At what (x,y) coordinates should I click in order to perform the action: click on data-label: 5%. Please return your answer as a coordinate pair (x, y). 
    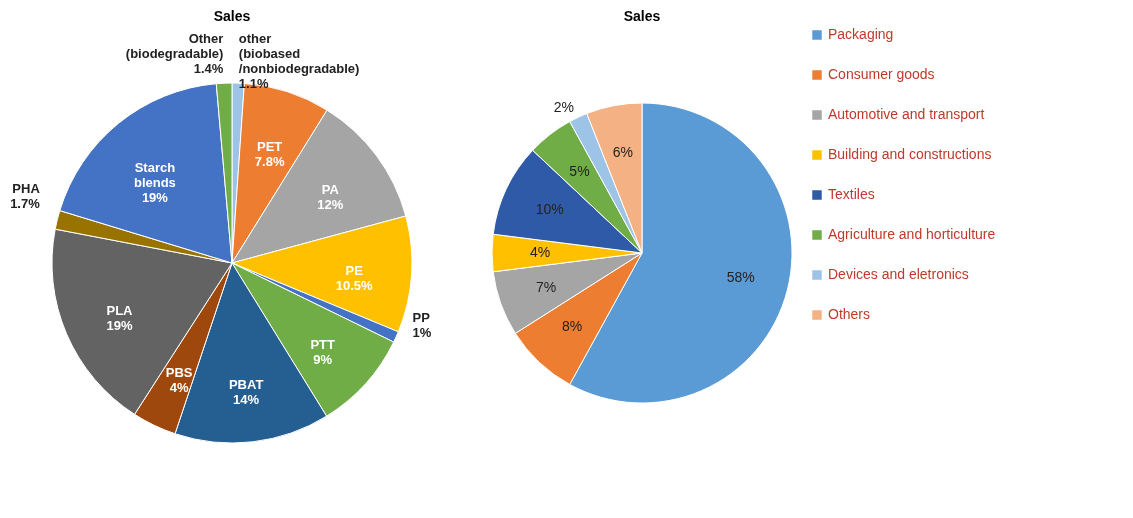
    Looking at the image, I should click on (579, 171).